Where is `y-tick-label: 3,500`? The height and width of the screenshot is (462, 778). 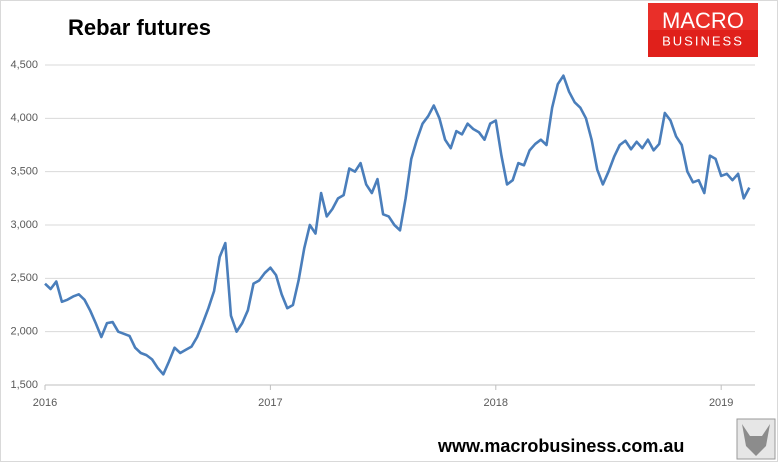 y-tick-label: 3,500 is located at coordinates (24, 172).